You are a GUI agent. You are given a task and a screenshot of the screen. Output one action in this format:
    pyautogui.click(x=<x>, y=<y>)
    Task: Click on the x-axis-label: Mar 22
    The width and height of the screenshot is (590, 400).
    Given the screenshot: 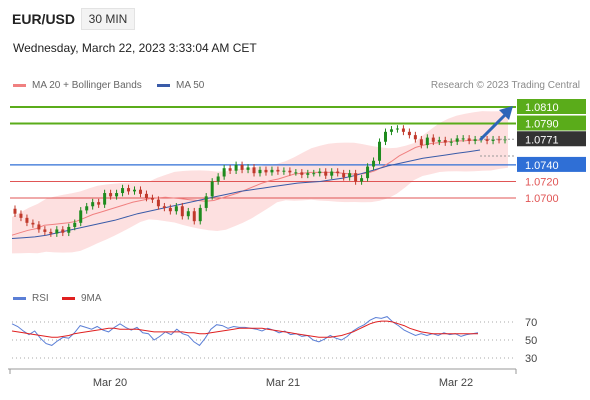 What is the action you would take?
    pyautogui.click(x=456, y=383)
    